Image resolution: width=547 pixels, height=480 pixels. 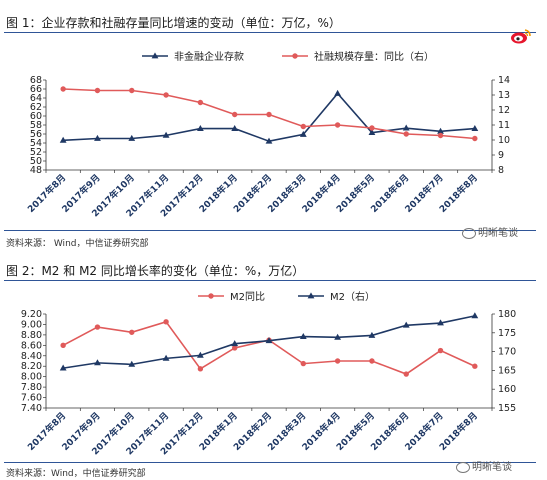 What do you see at coordinates (507, 370) in the screenshot?
I see `y-right-tick-label: 165` at bounding box center [507, 370].